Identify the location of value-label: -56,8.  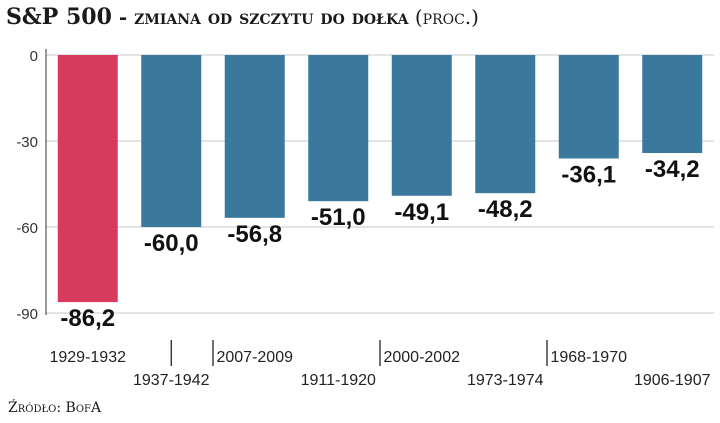
(254, 234).